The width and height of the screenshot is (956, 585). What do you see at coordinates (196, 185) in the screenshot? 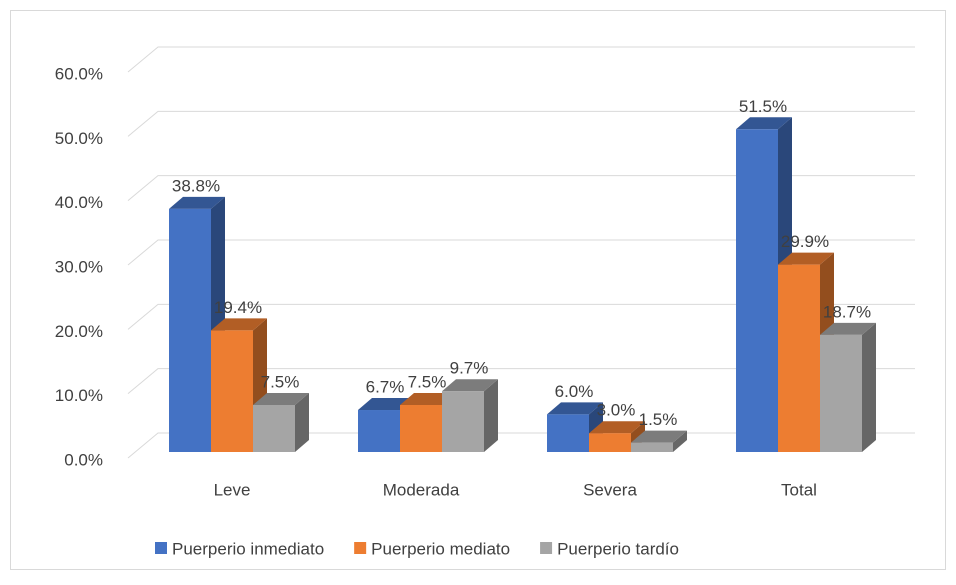
I see `data-label: 38.8%` at bounding box center [196, 185].